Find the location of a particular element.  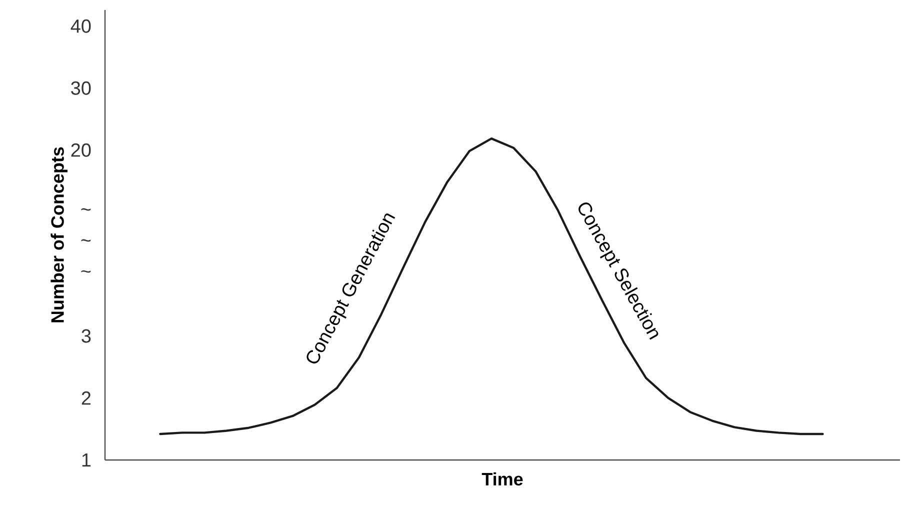

x-axis-title: Time is located at coordinates (502, 479).